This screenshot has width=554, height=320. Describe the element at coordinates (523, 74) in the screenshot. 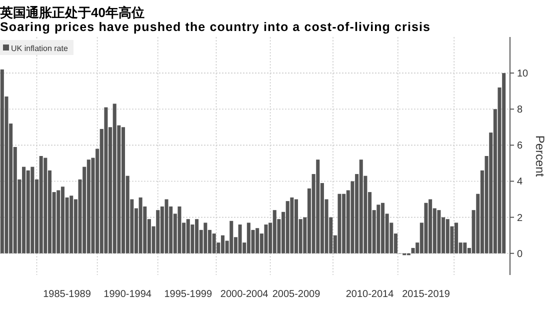

I see `y-tick-label: 10` at that location.